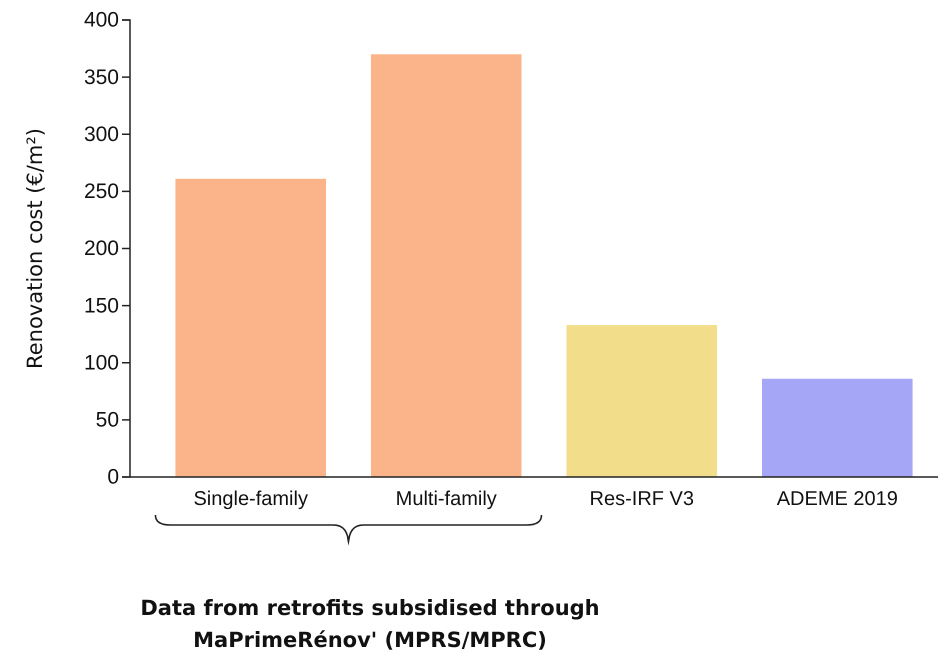 Image resolution: width=940 pixels, height=666 pixels. I want to click on text: Data from retrofits subsidised through MaPrimeRénov' (MPRS/MPRC), so click(370, 624).